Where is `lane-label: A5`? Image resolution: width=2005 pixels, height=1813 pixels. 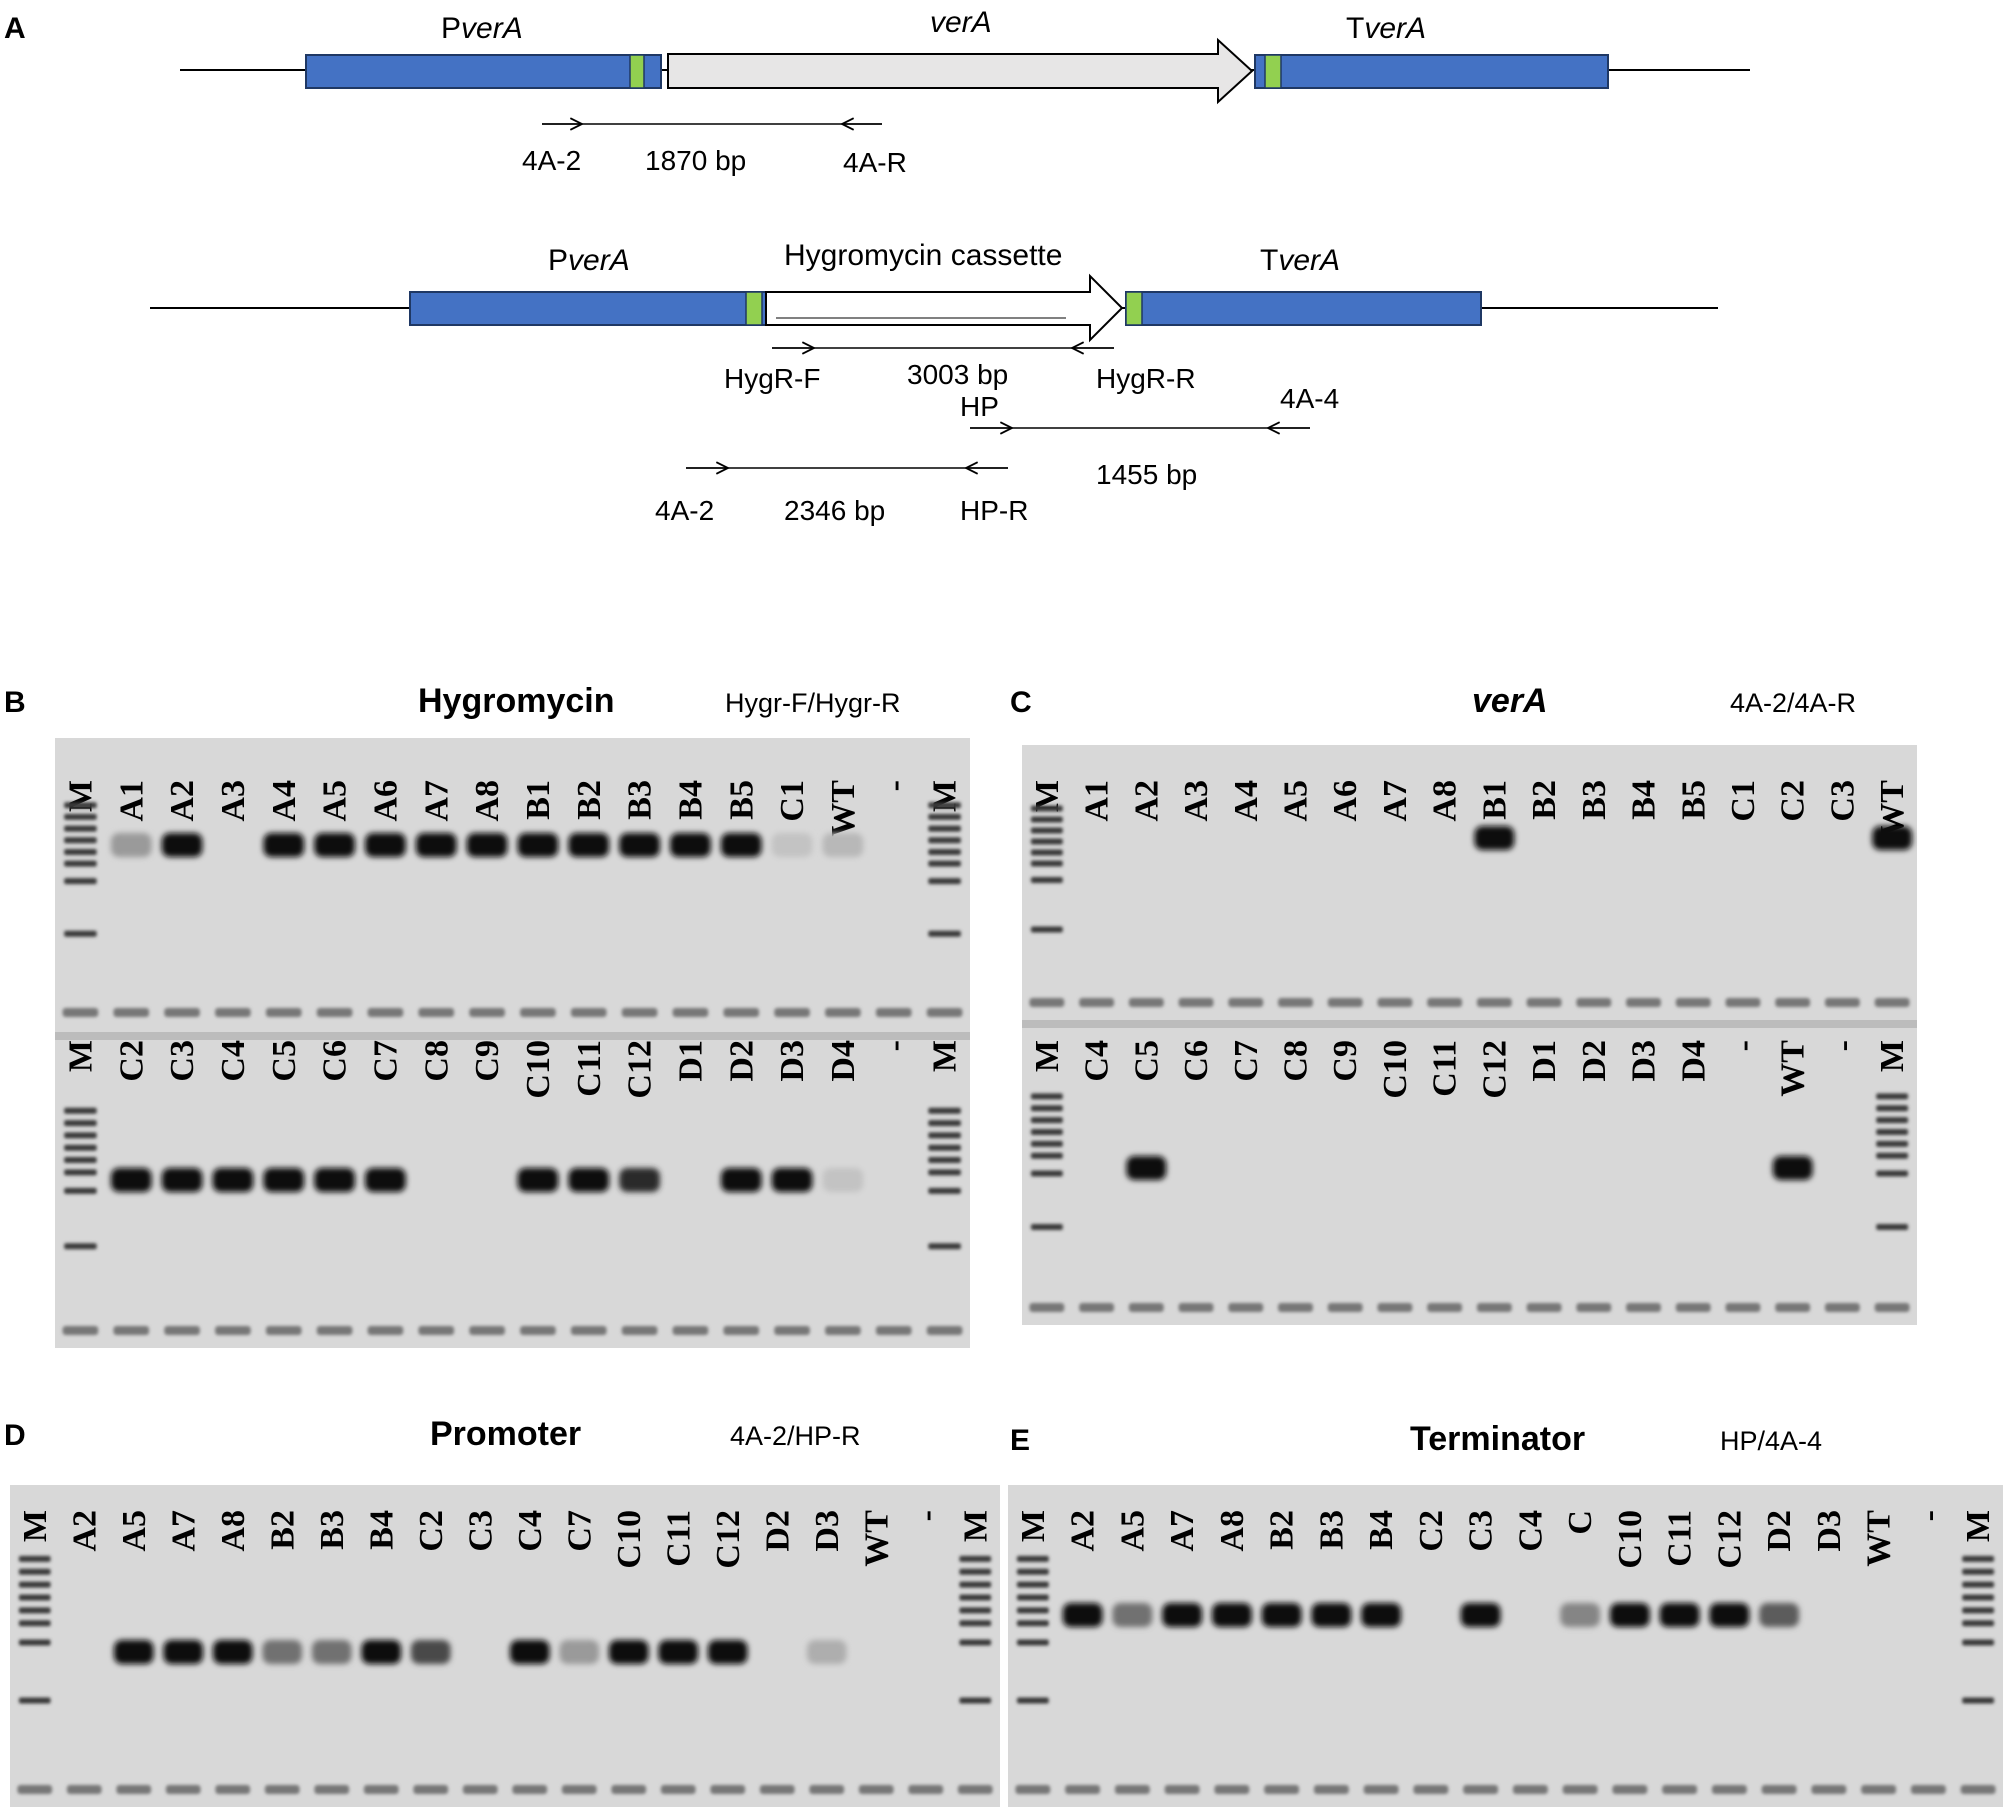
lane-label: A5 is located at coordinates (1295, 801).